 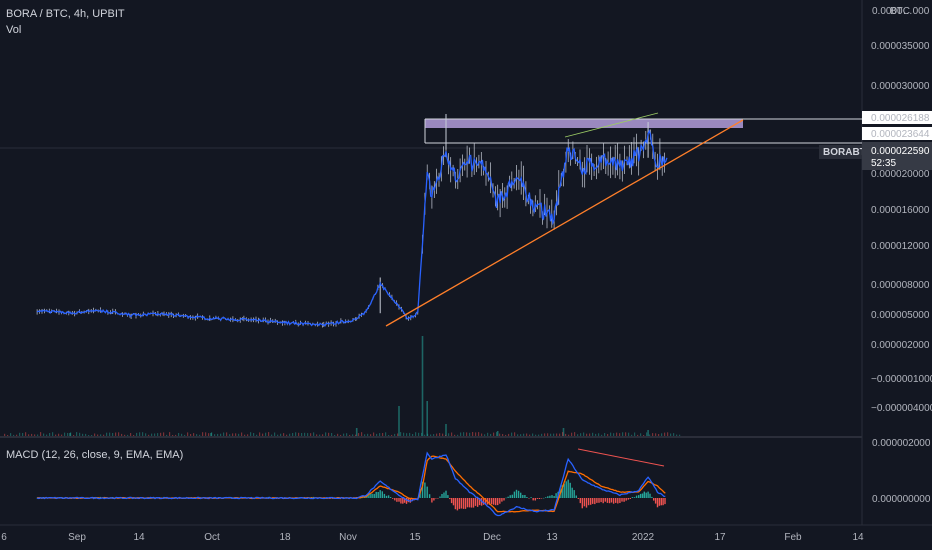 What do you see at coordinates (621, 457) in the screenshot?
I see `macd-bearish-divergence-line` at bounding box center [621, 457].